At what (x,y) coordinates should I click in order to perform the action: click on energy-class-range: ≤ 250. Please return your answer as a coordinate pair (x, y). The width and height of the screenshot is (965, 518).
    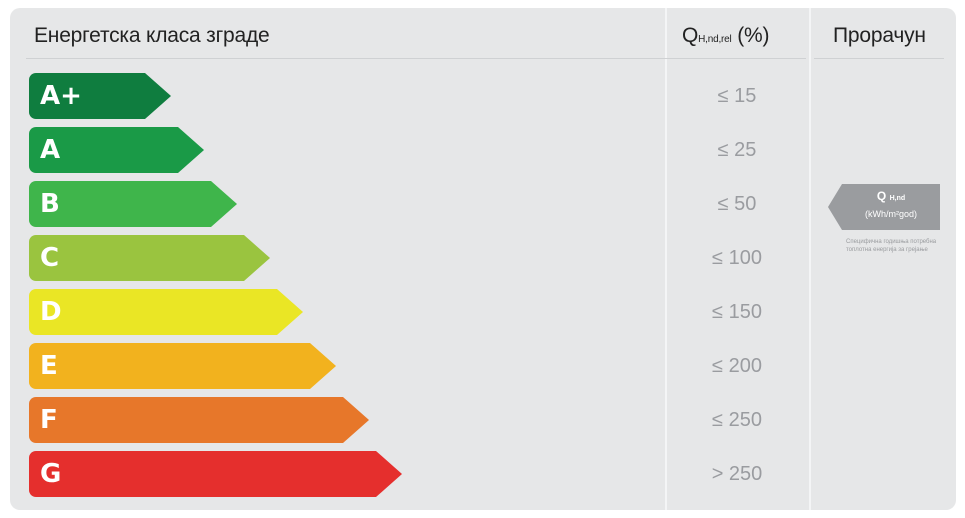
    Looking at the image, I should click on (737, 420).